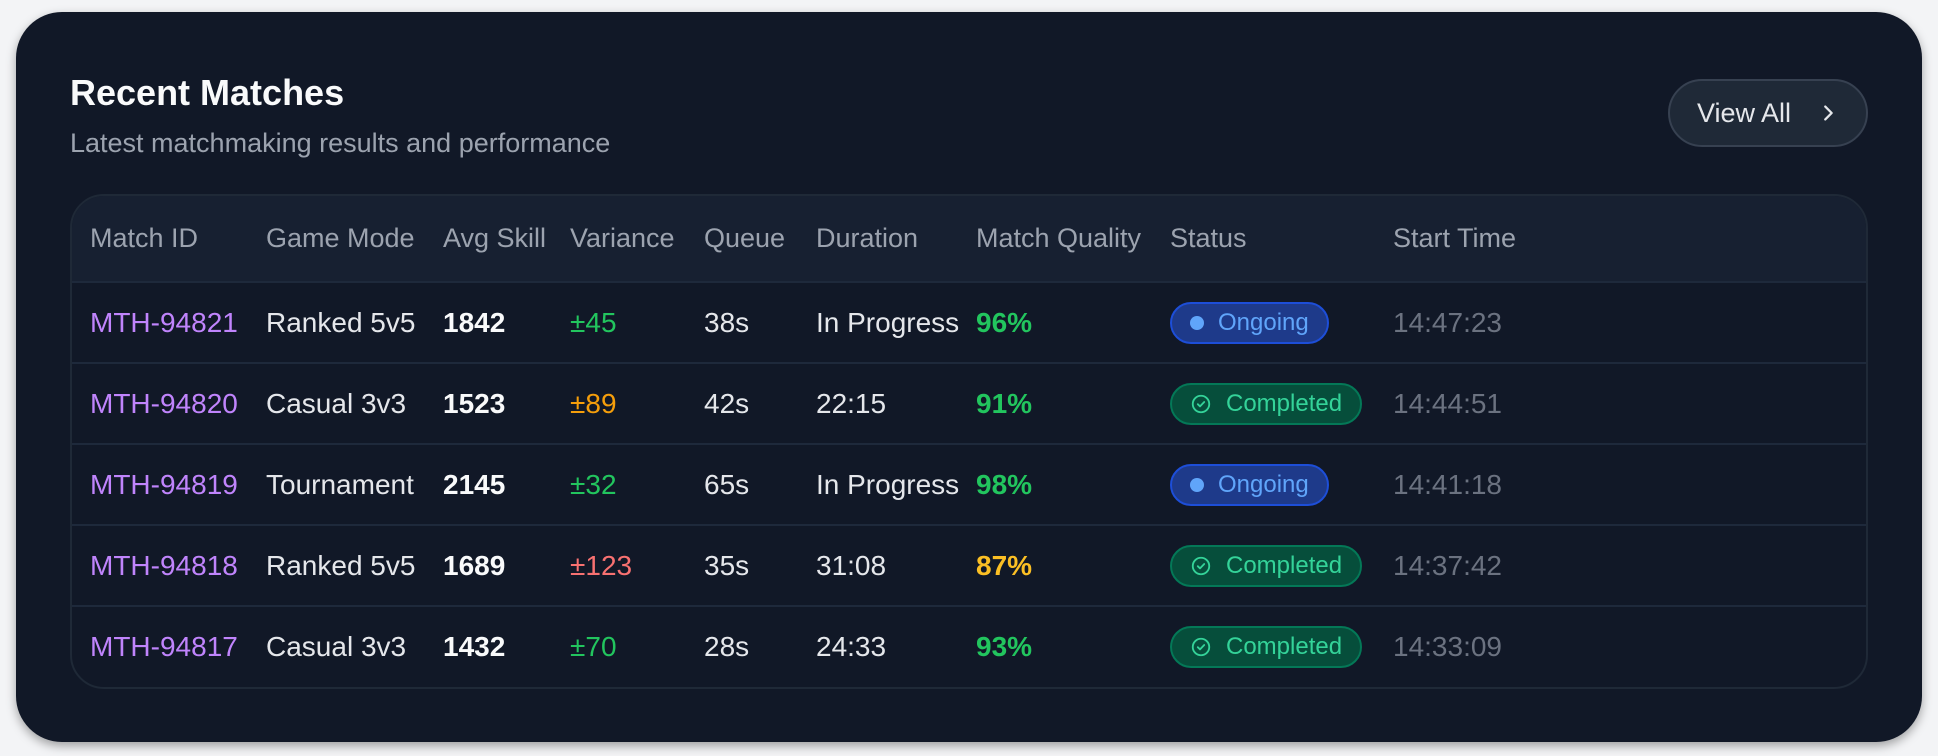  Describe the element at coordinates (144, 238) in the screenshot. I see `column-header: Match ID` at that location.